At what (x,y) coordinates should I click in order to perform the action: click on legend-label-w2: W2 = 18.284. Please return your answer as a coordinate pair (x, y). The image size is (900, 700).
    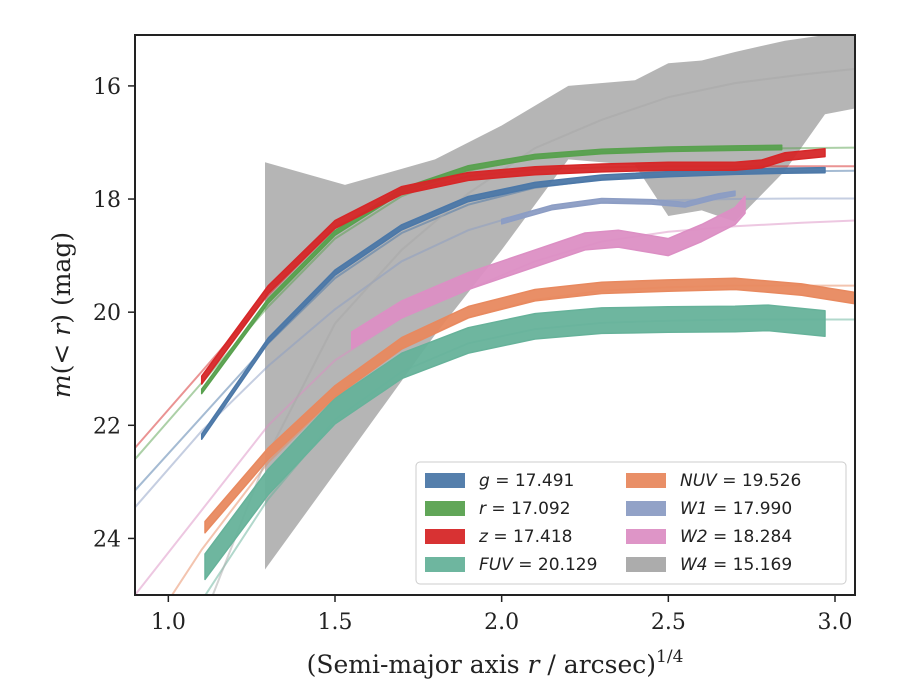
    Looking at the image, I should click on (736, 537).